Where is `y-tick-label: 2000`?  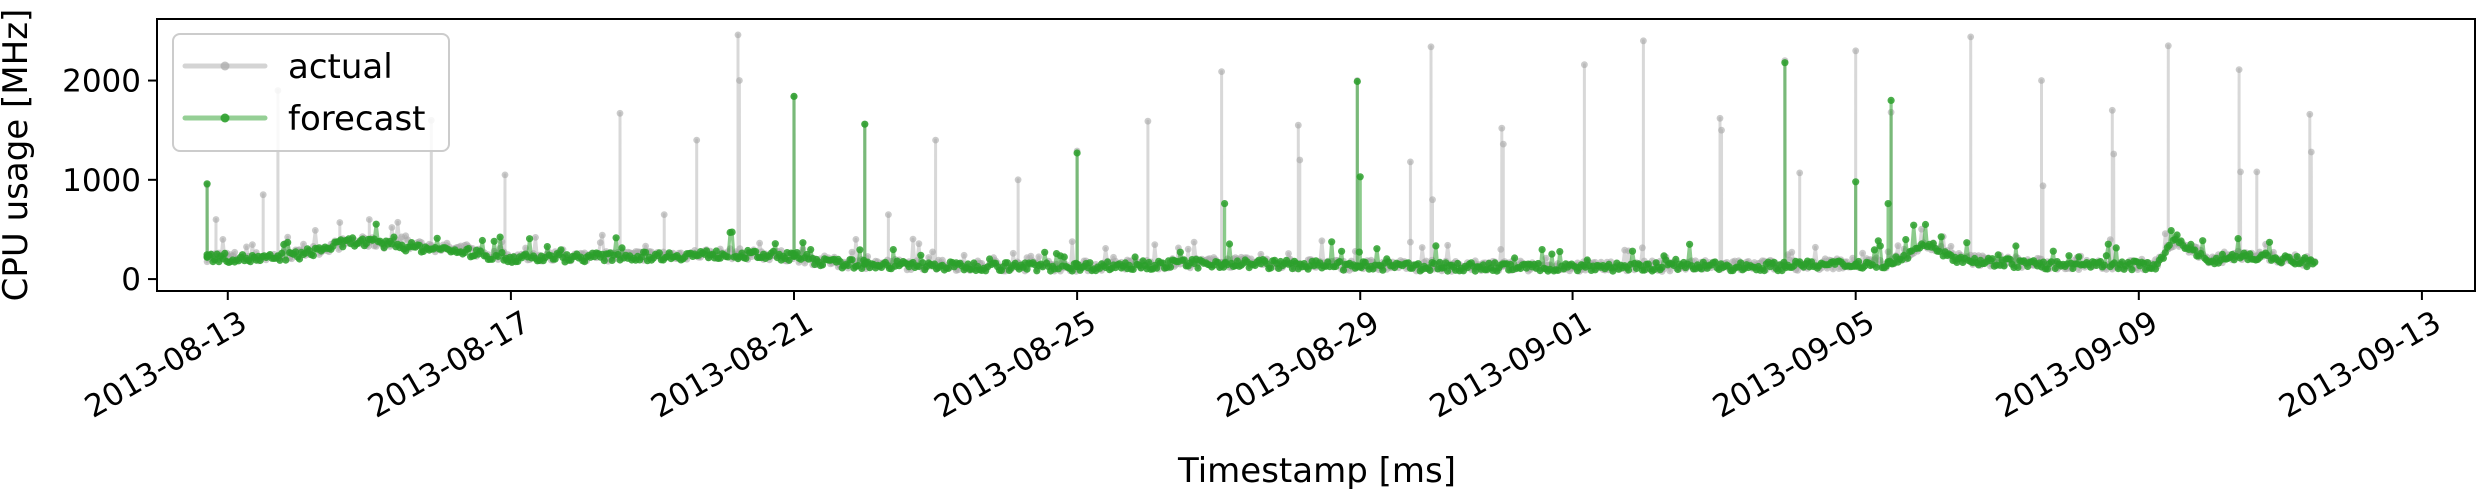
y-tick-label: 2000 is located at coordinates (101, 82).